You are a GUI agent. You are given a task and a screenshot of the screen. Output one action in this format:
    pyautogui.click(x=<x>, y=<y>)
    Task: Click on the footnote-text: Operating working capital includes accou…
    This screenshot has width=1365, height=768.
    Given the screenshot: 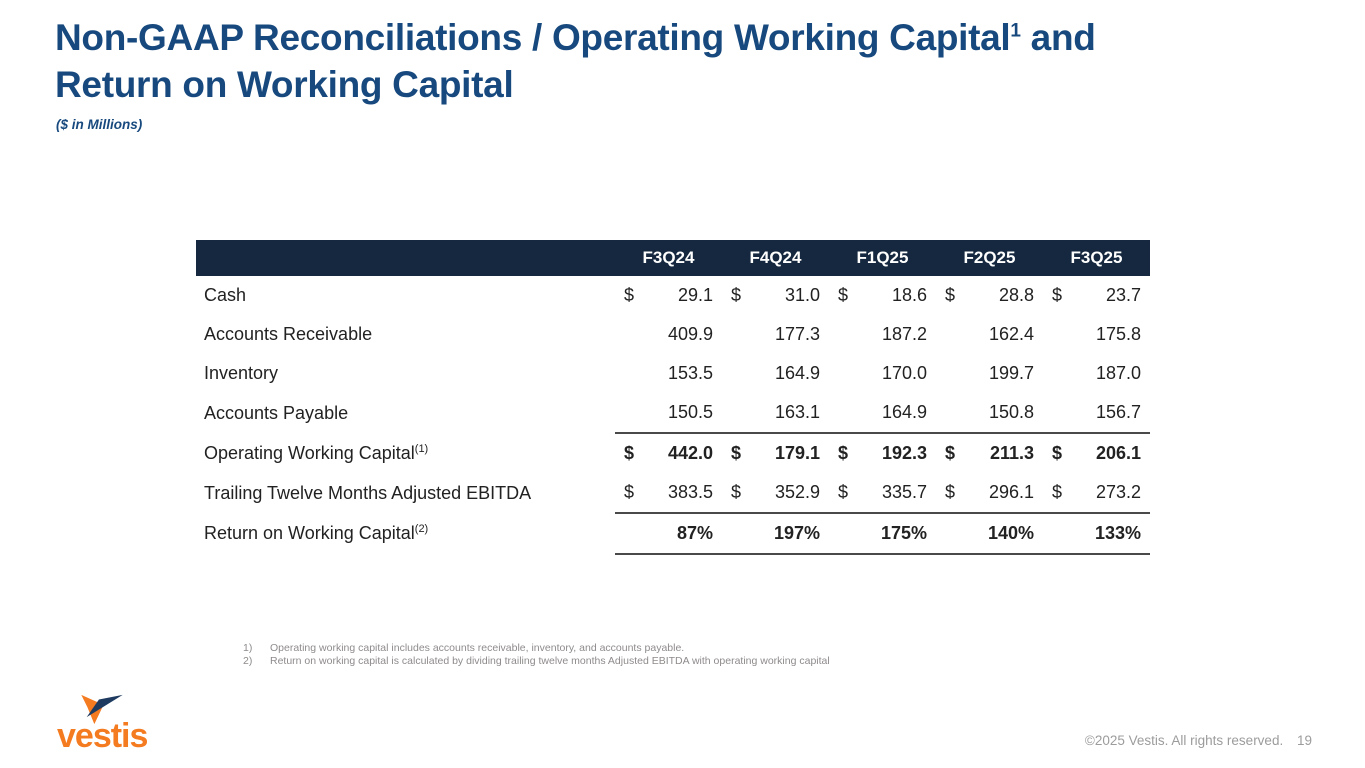 What is the action you would take?
    pyautogui.click(x=477, y=648)
    